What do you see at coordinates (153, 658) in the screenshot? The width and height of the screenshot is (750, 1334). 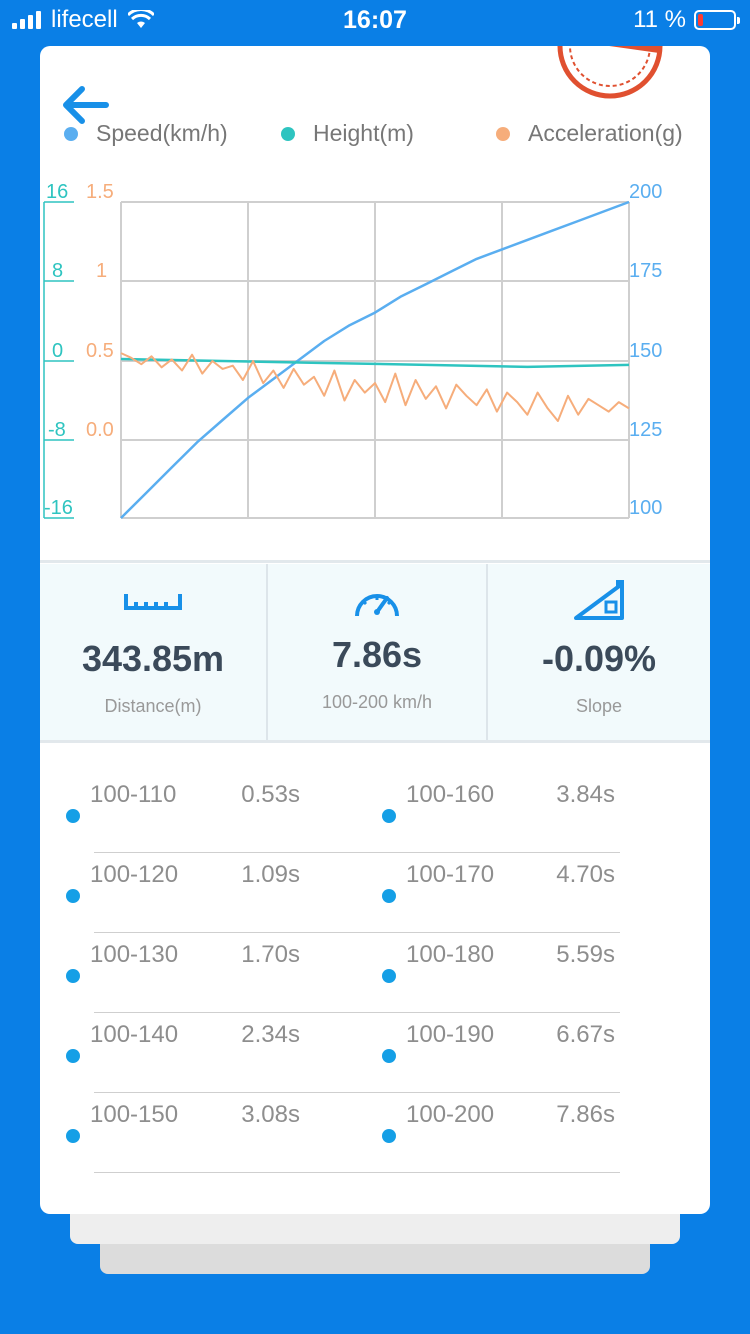 I see `distance-value: 343.85m` at bounding box center [153, 658].